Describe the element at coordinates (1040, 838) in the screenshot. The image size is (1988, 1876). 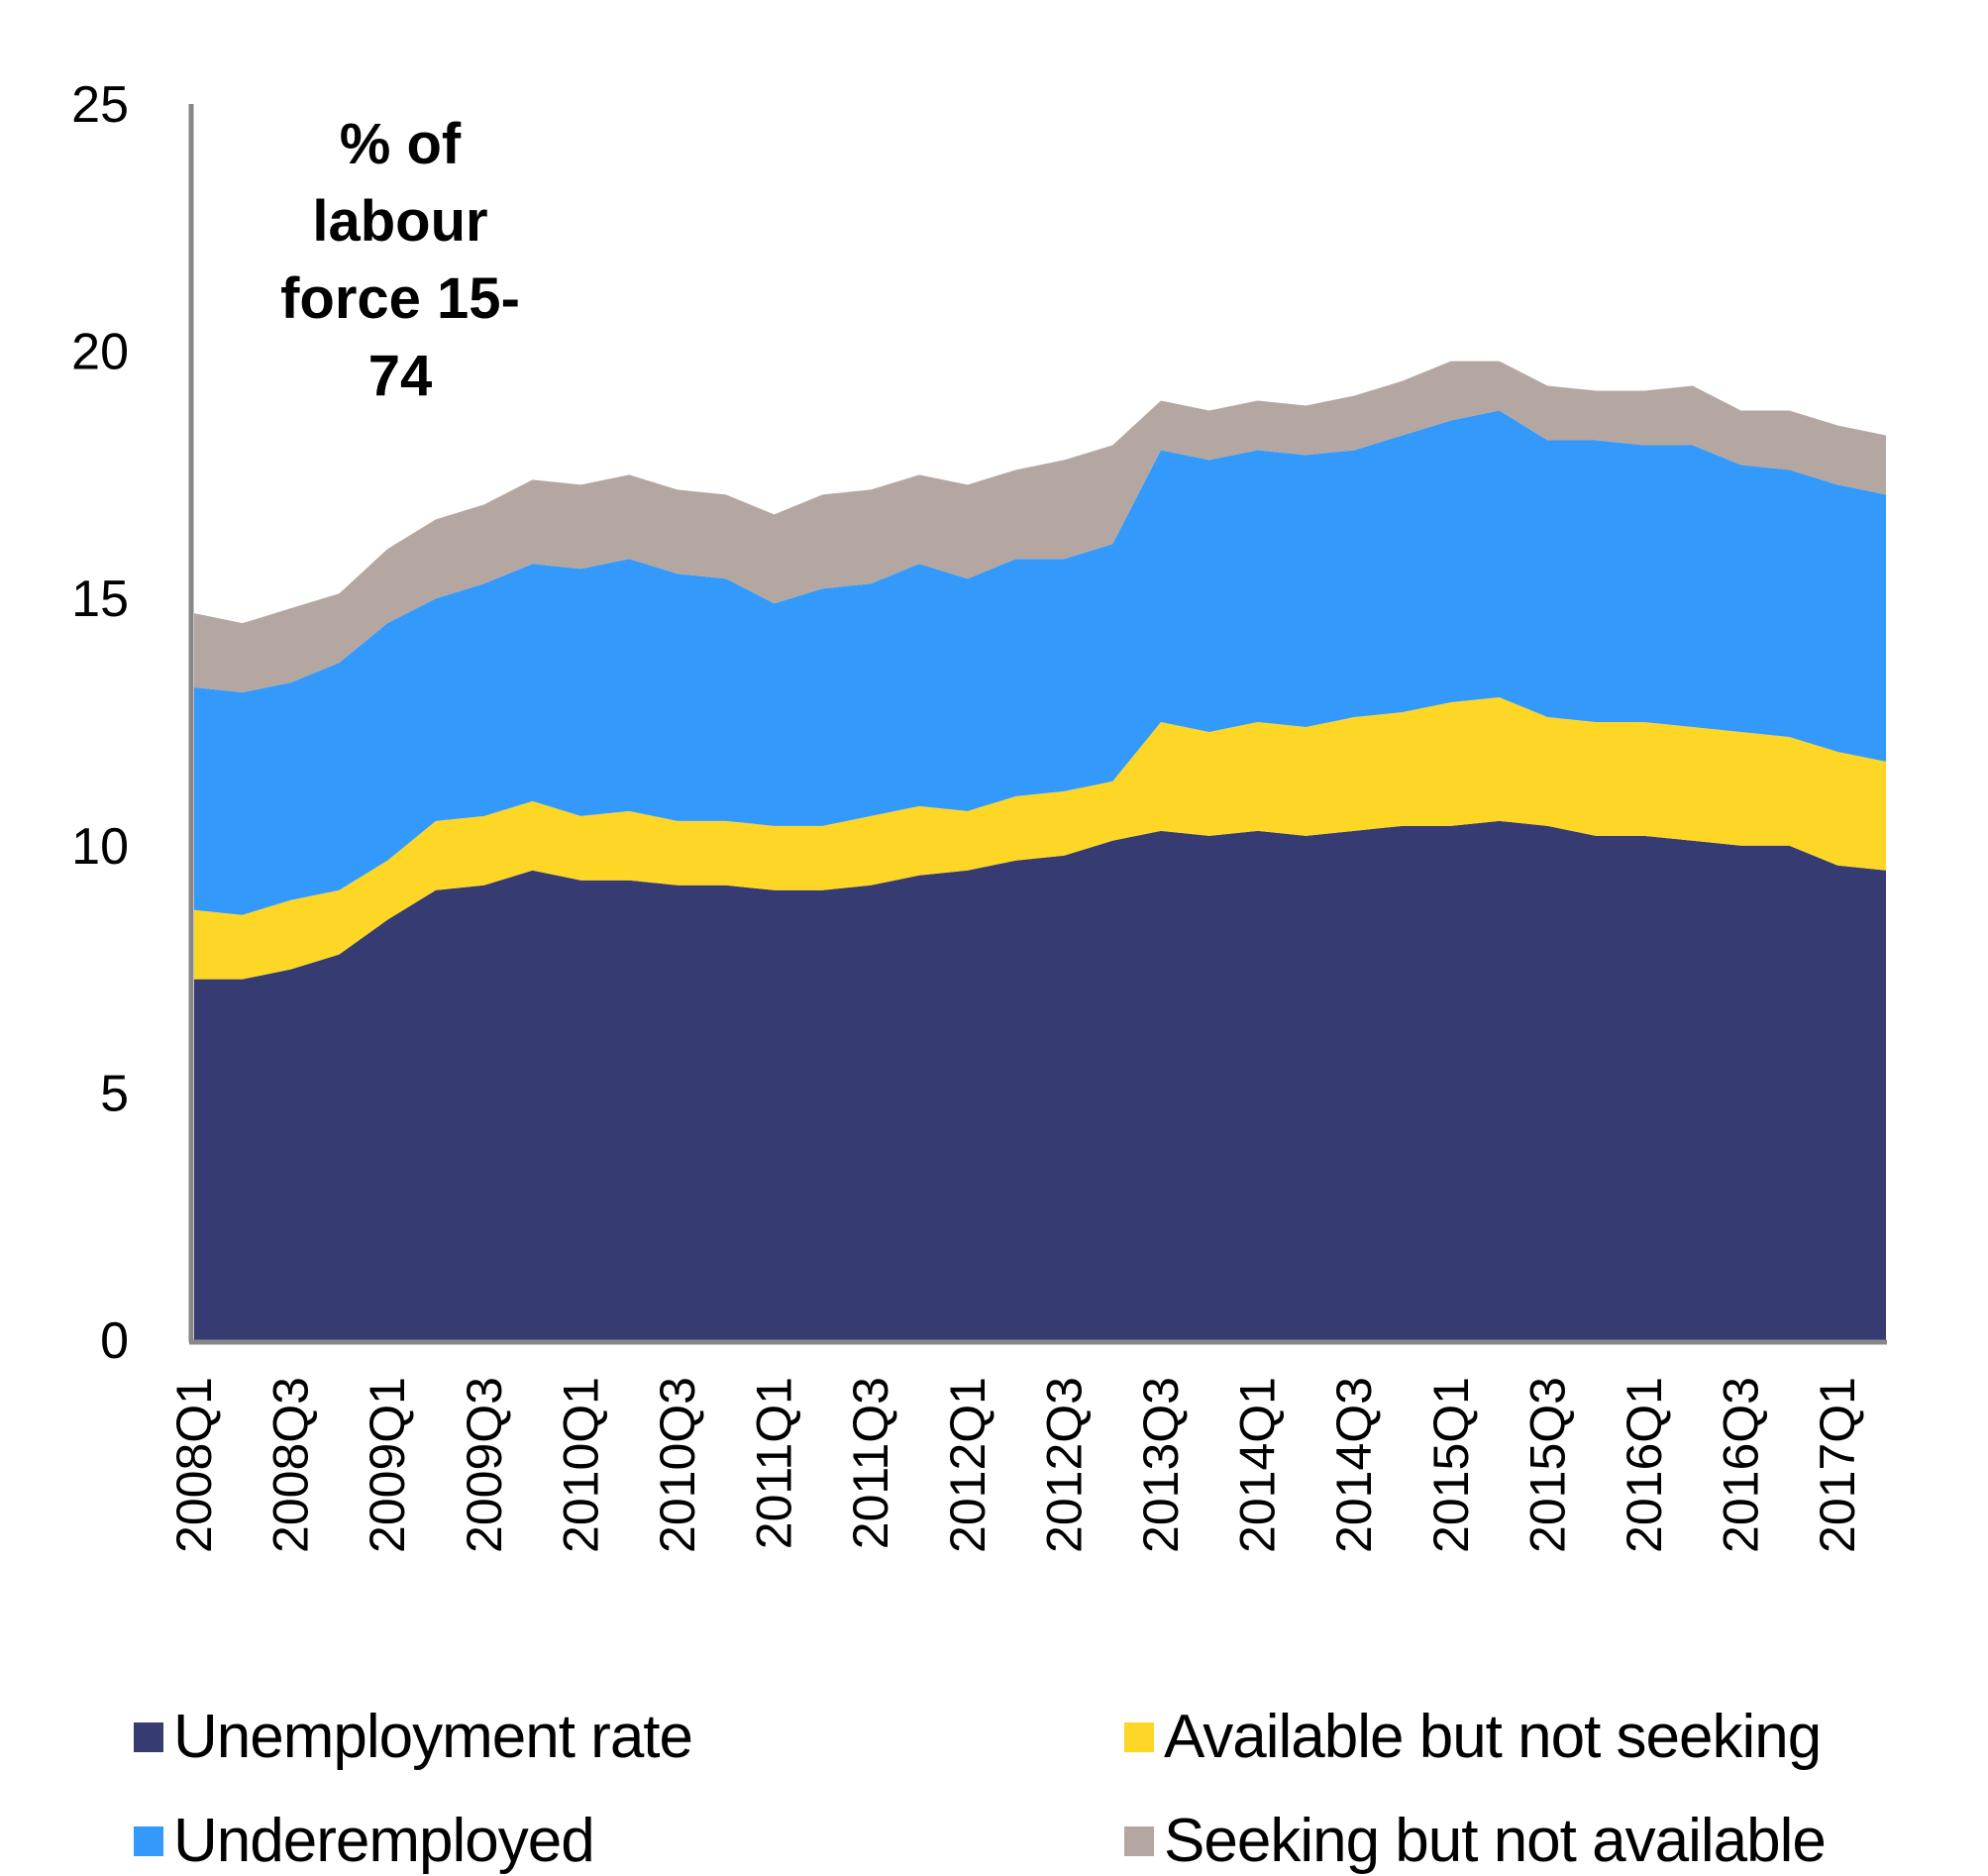
I see `area-available-but-not-seeking` at that location.